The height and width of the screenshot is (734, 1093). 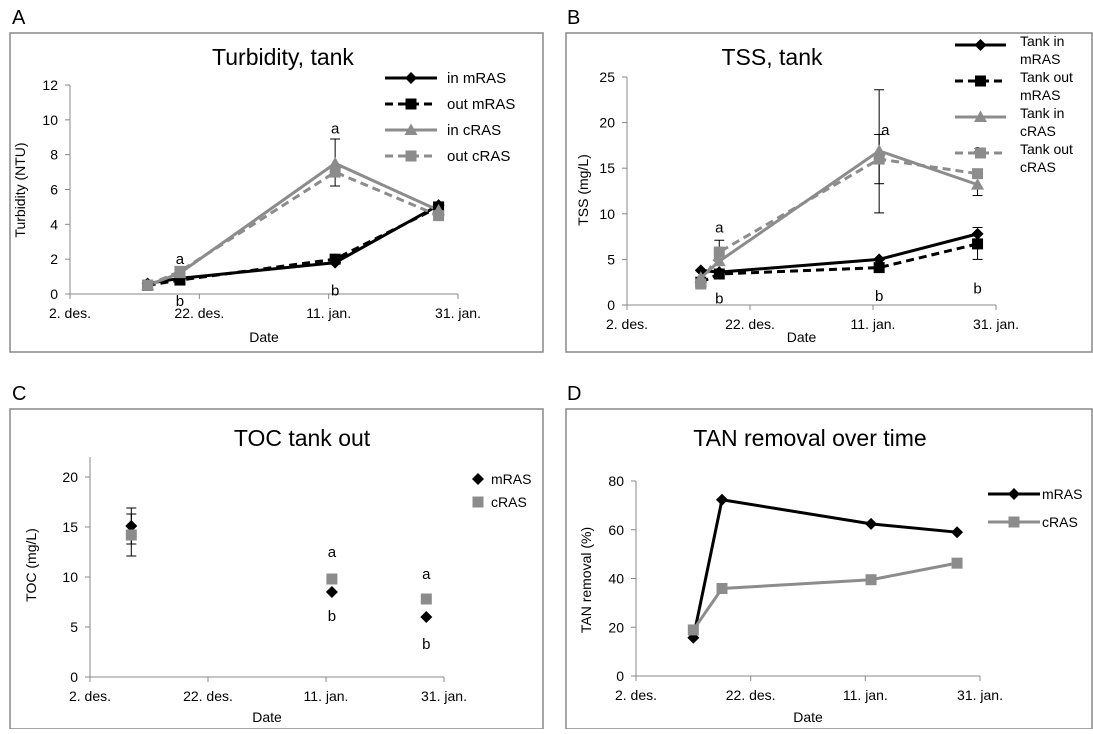 I want to click on panel-letter: C, so click(x=19, y=394).